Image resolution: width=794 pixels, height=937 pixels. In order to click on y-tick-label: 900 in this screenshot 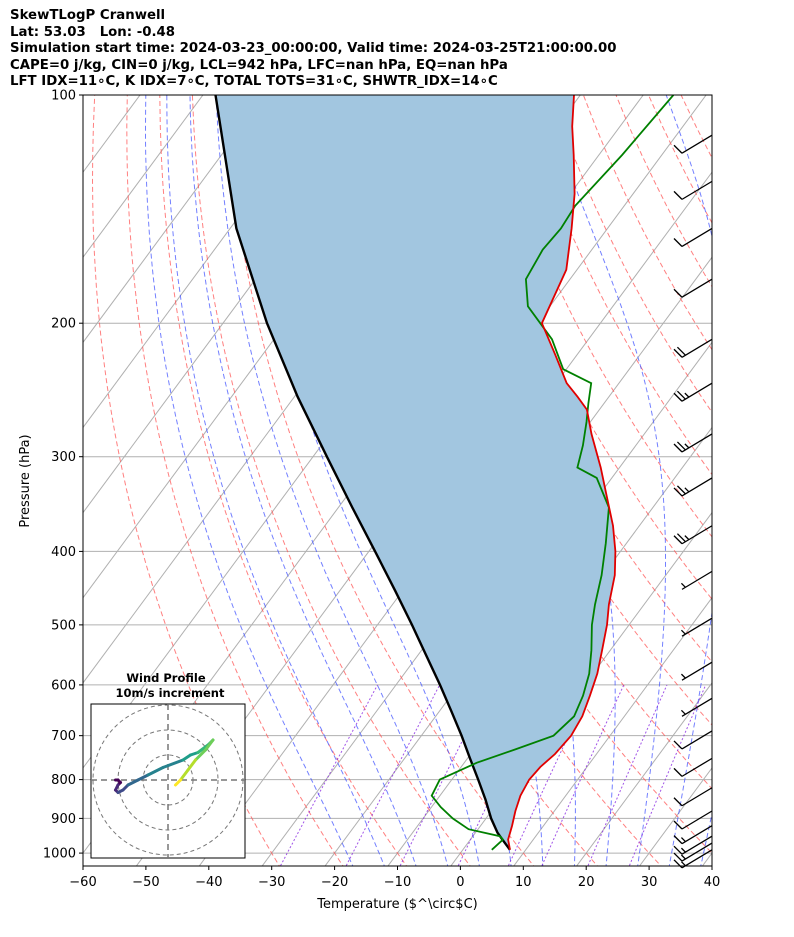, I will do `click(63, 819)`.